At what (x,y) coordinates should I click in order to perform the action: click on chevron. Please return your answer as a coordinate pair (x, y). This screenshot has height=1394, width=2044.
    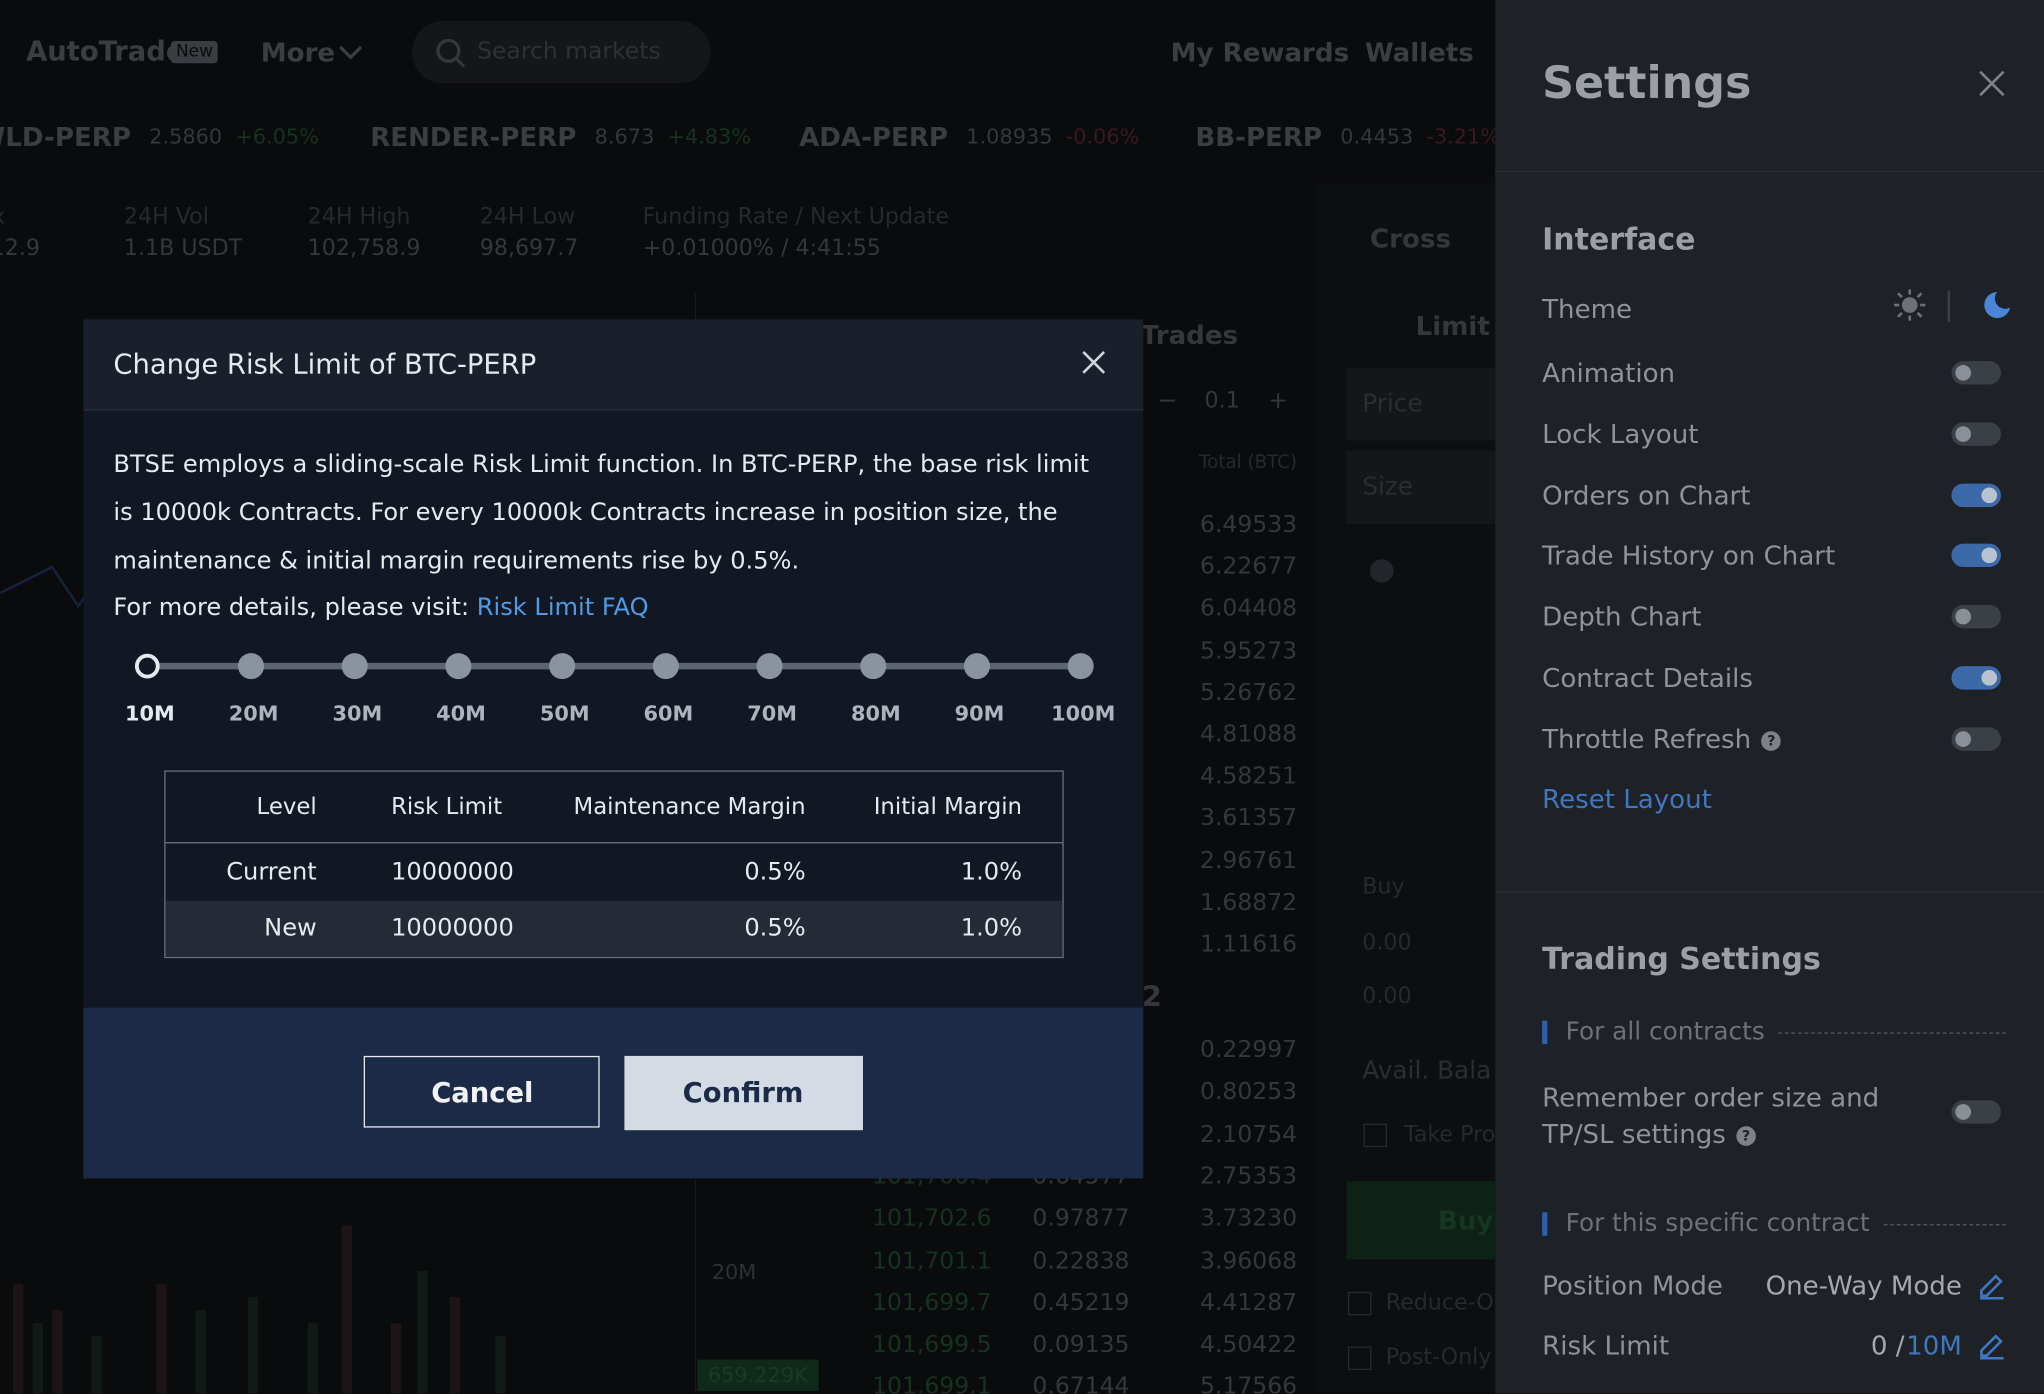
    Looking at the image, I should click on (351, 52).